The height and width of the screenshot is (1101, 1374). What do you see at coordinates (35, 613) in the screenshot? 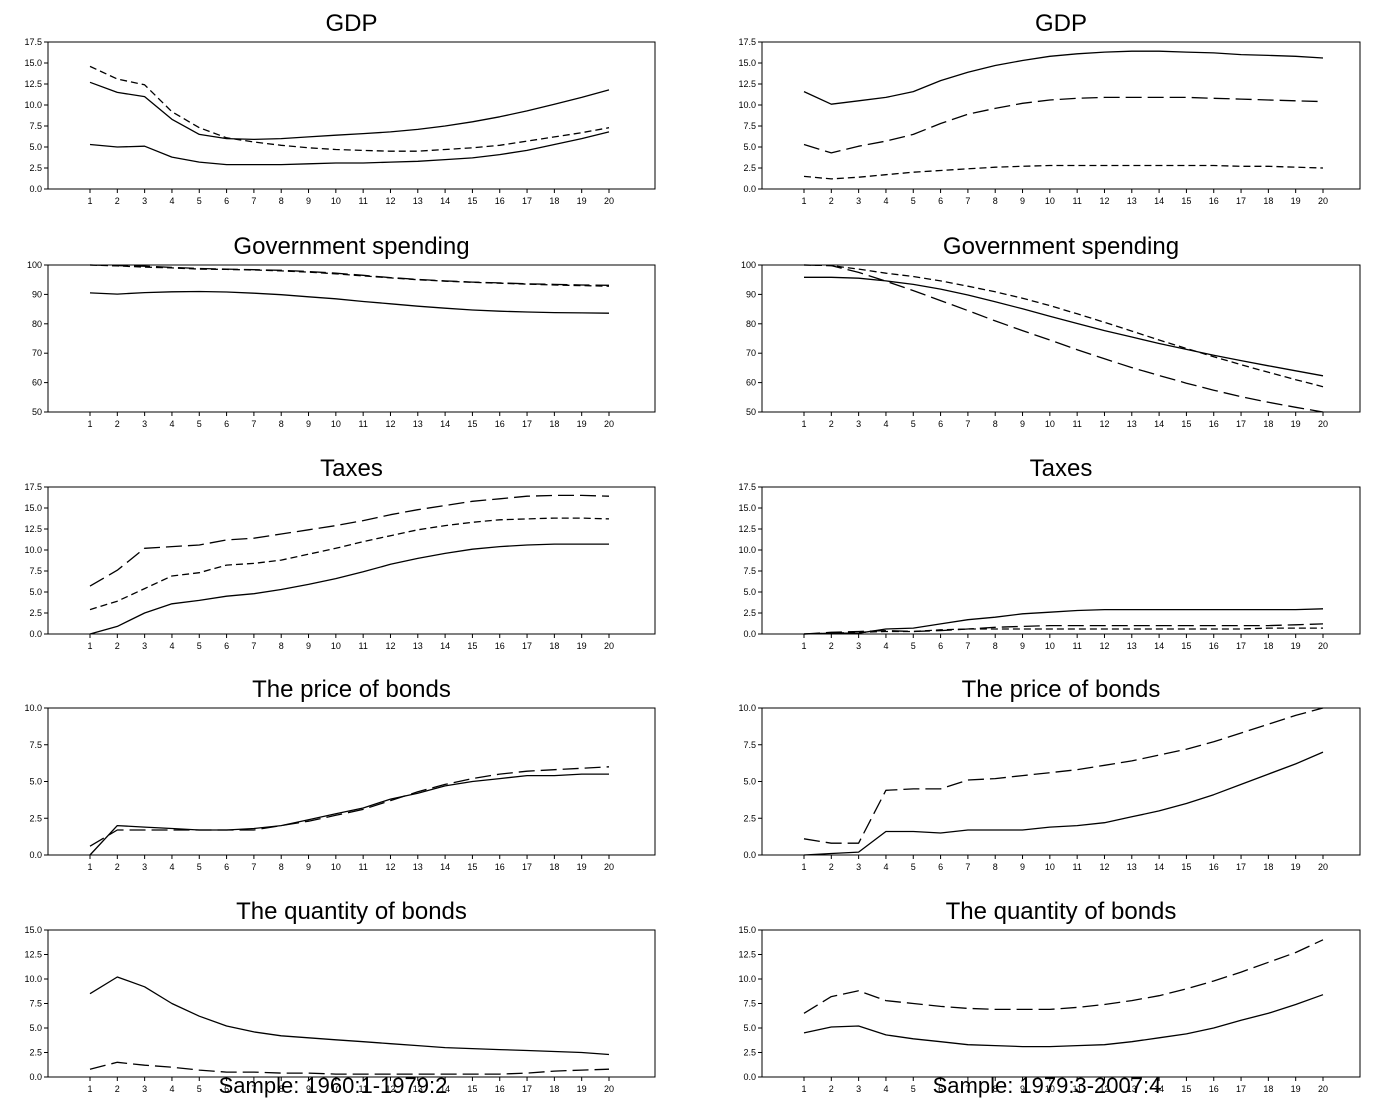
I see `y-tick-label: 2.5` at bounding box center [35, 613].